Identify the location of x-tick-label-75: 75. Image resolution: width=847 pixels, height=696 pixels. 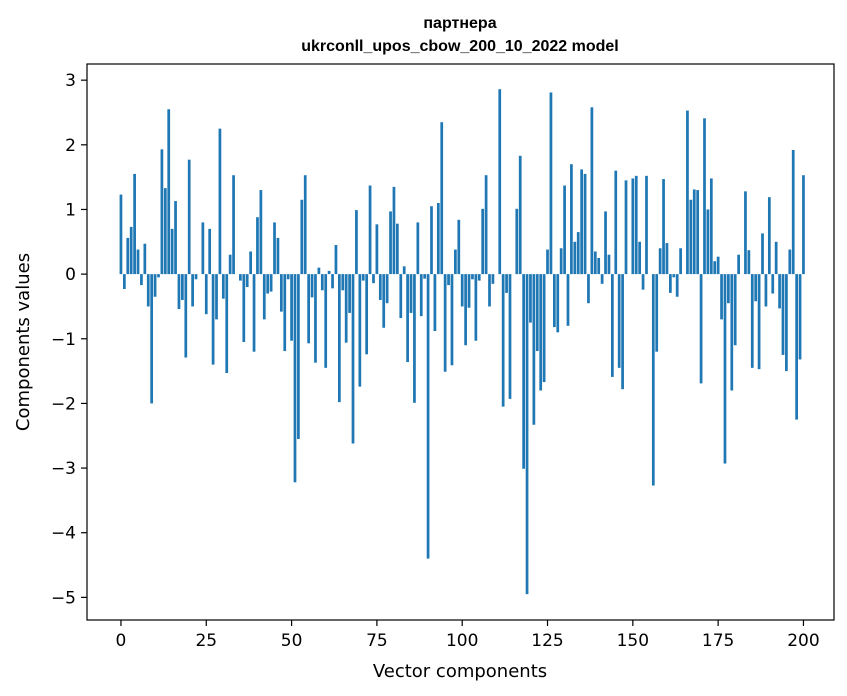
(377, 641).